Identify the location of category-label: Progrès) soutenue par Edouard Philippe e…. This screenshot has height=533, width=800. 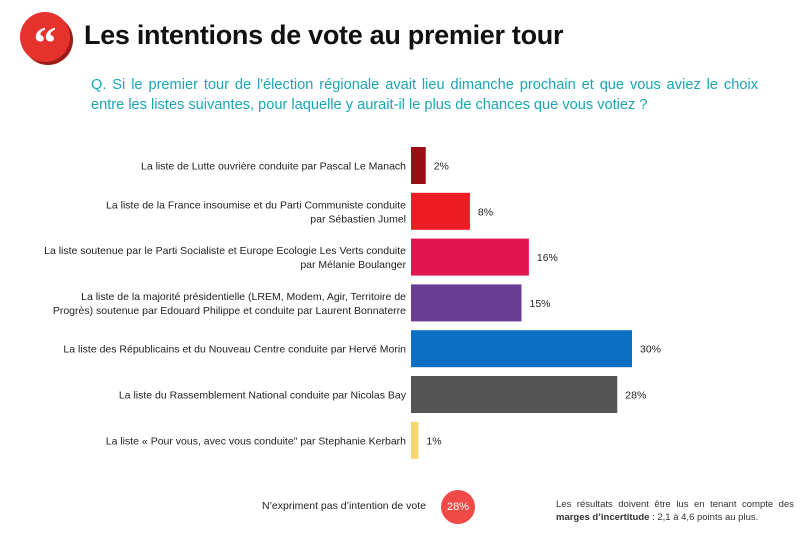
(229, 311).